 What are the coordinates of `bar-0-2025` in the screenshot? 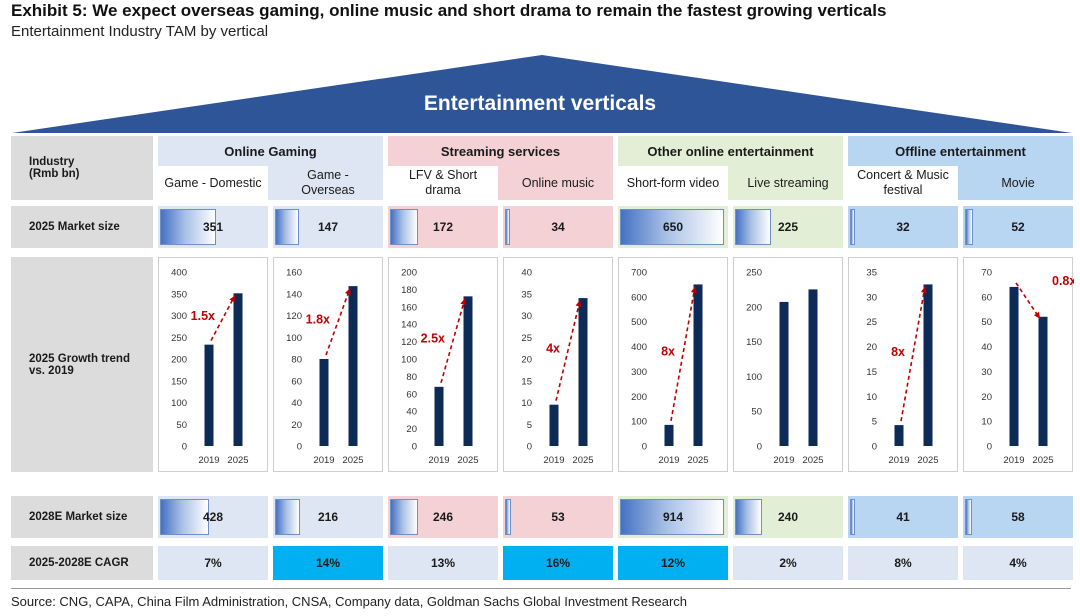 It's located at (238, 369).